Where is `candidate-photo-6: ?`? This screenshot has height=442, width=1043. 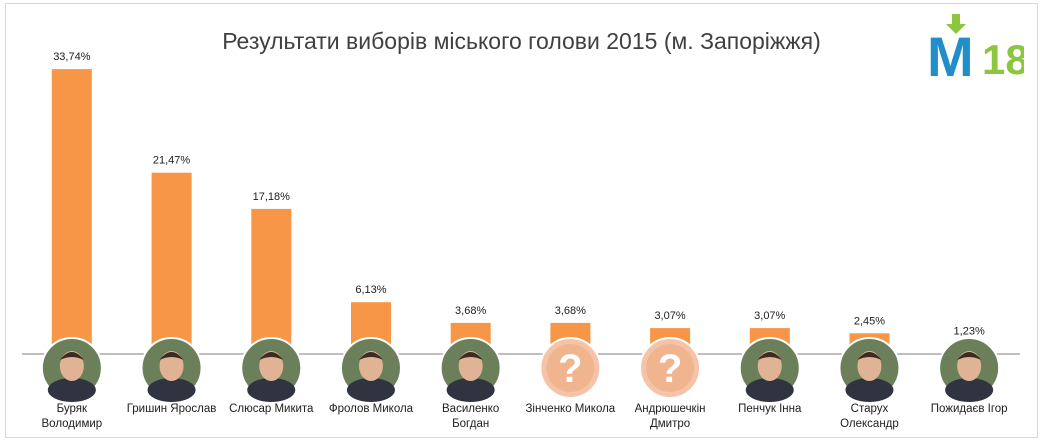 candidate-photo-6: ? is located at coordinates (670, 368).